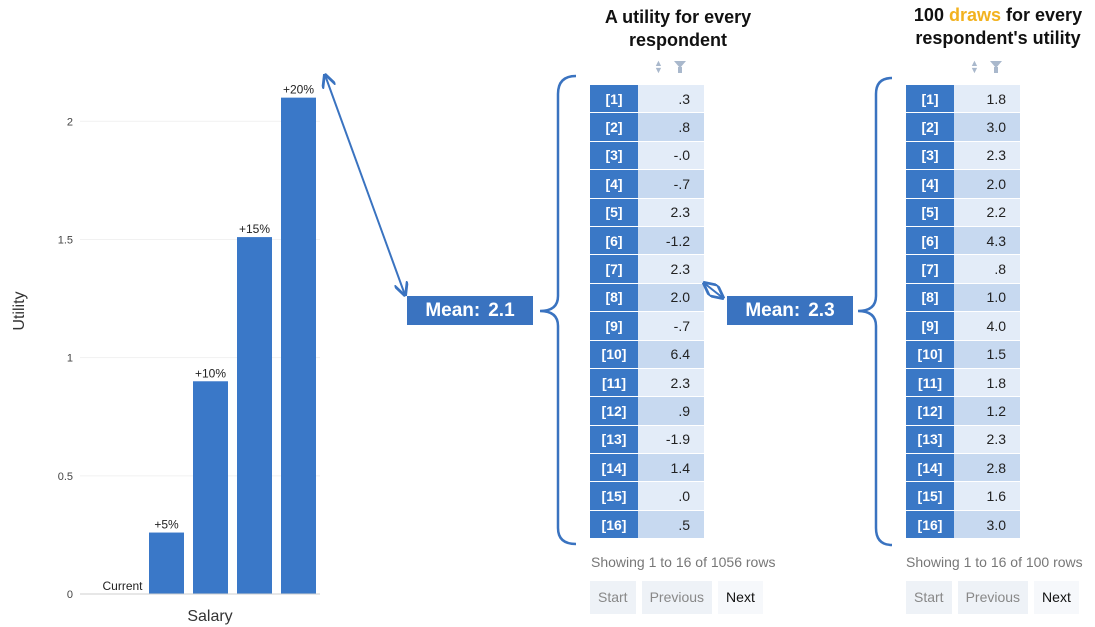 This screenshot has width=1095, height=627. Describe the element at coordinates (671, 127) in the screenshot. I see `row-value: .8` at that location.